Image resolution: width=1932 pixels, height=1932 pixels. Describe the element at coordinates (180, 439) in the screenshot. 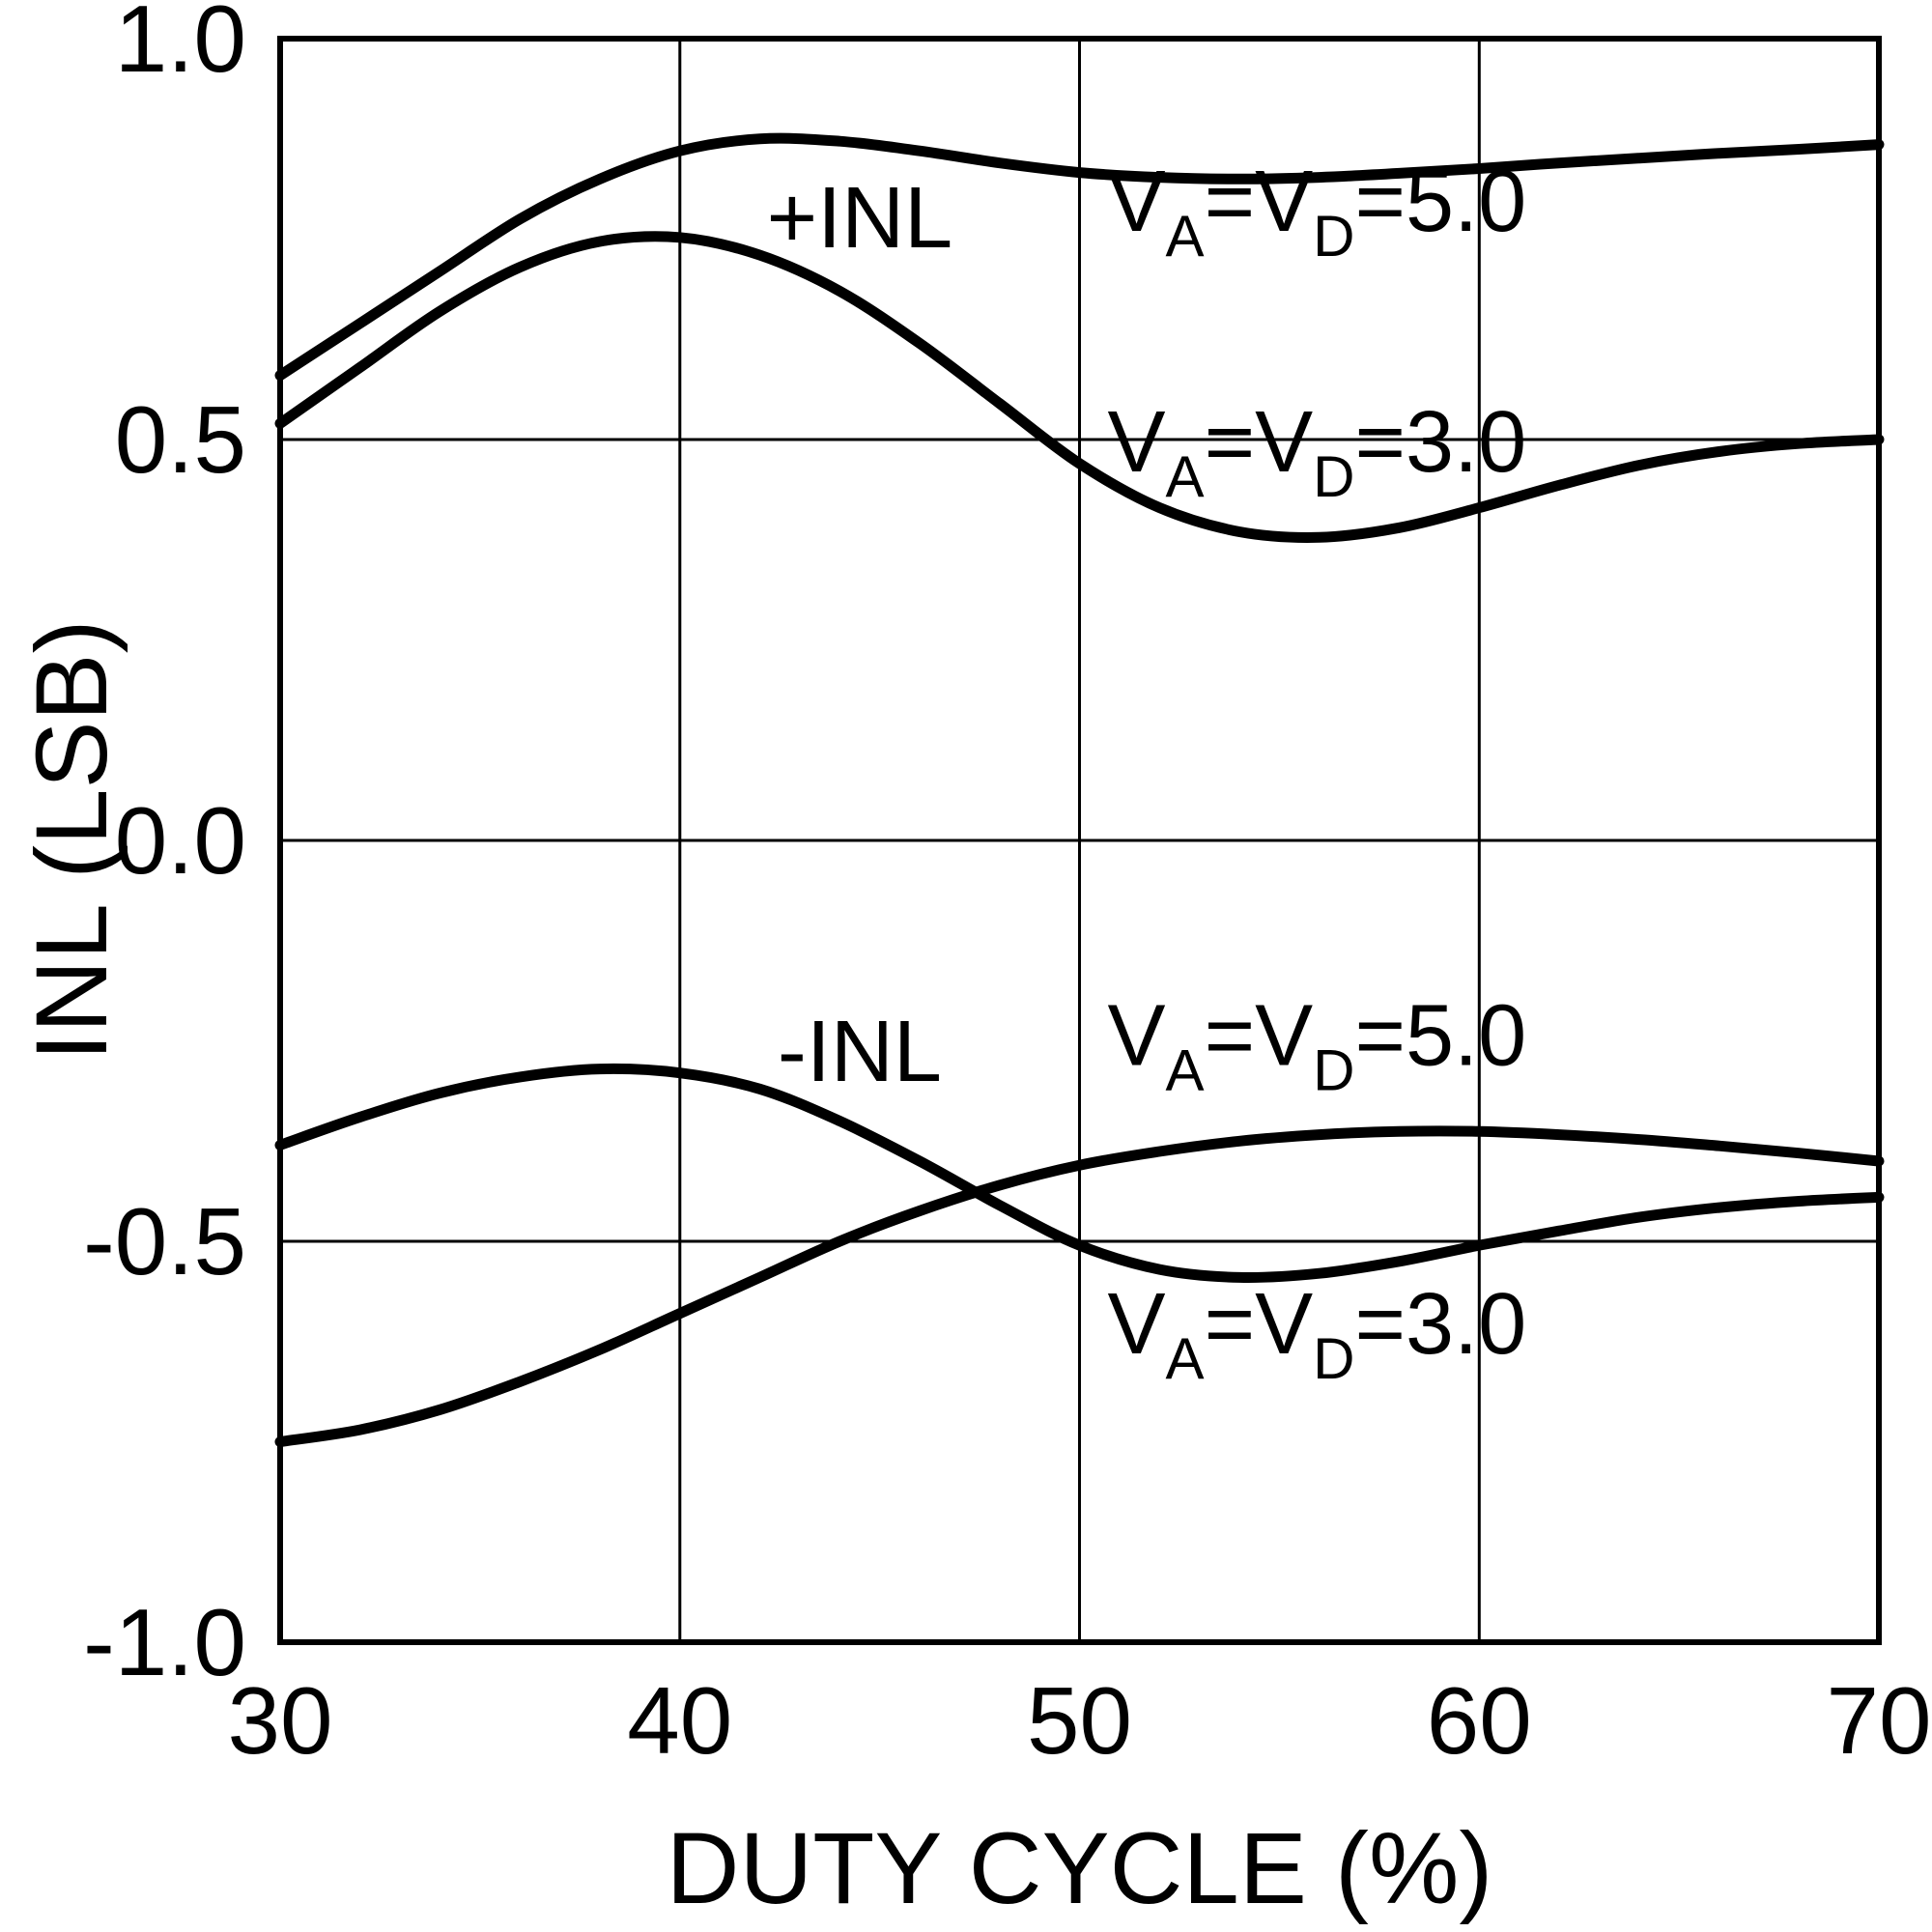

I see `y-tick-label: 0.5` at that location.